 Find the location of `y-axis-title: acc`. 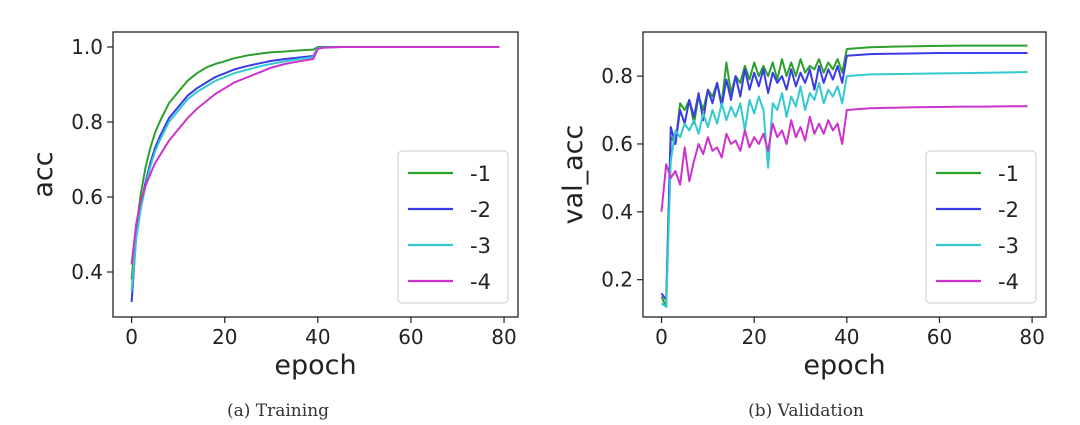

y-axis-title: acc is located at coordinates (43, 174).